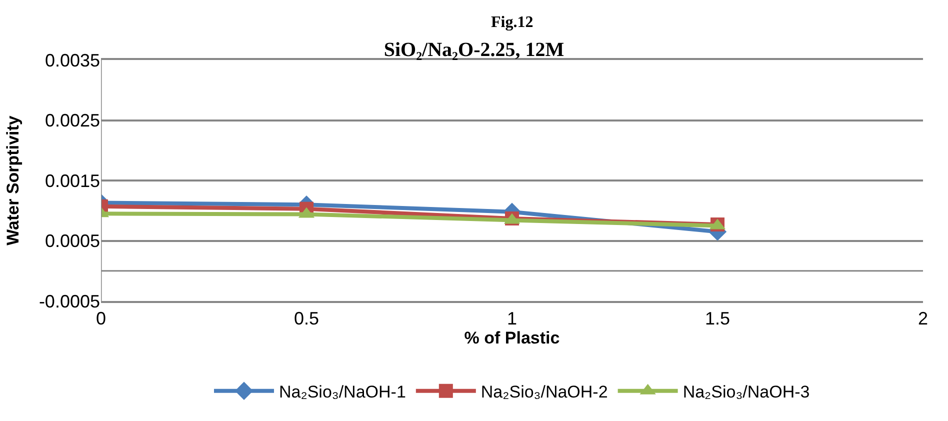 This screenshot has height=421, width=948. What do you see at coordinates (72, 60) in the screenshot?
I see `y-tick-label: 0.0035` at bounding box center [72, 60].